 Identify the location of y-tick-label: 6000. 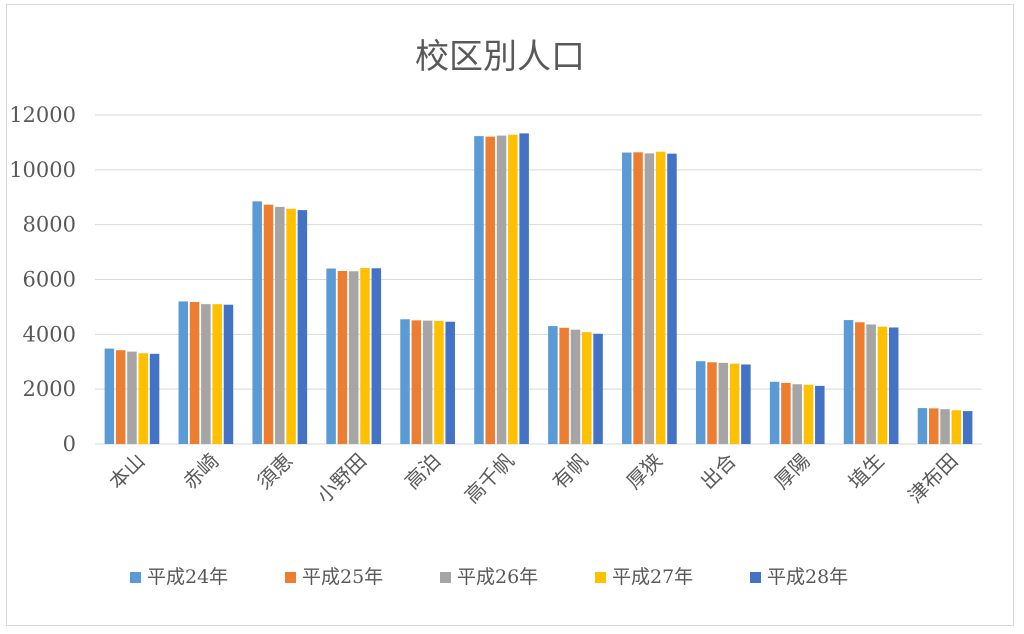
(49, 280).